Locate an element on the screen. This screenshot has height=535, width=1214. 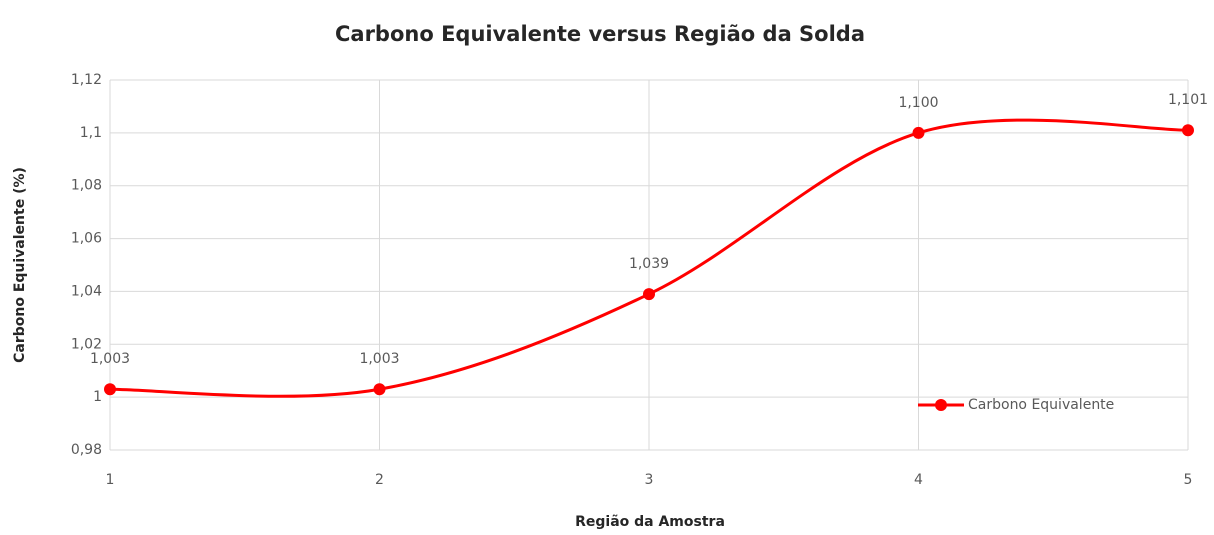
legend-marker is located at coordinates (941, 405).